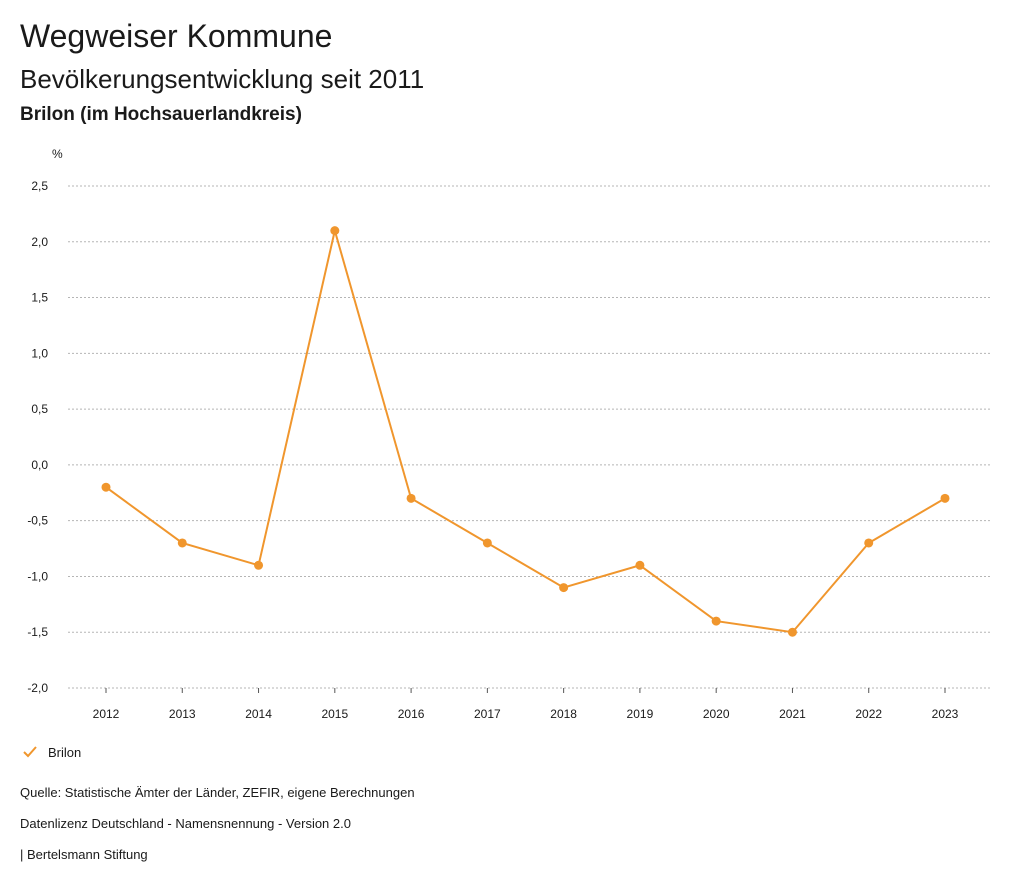  What do you see at coordinates (161, 114) in the screenshot?
I see `region-label: Brilon (im Hochsauerlandkreis)` at bounding box center [161, 114].